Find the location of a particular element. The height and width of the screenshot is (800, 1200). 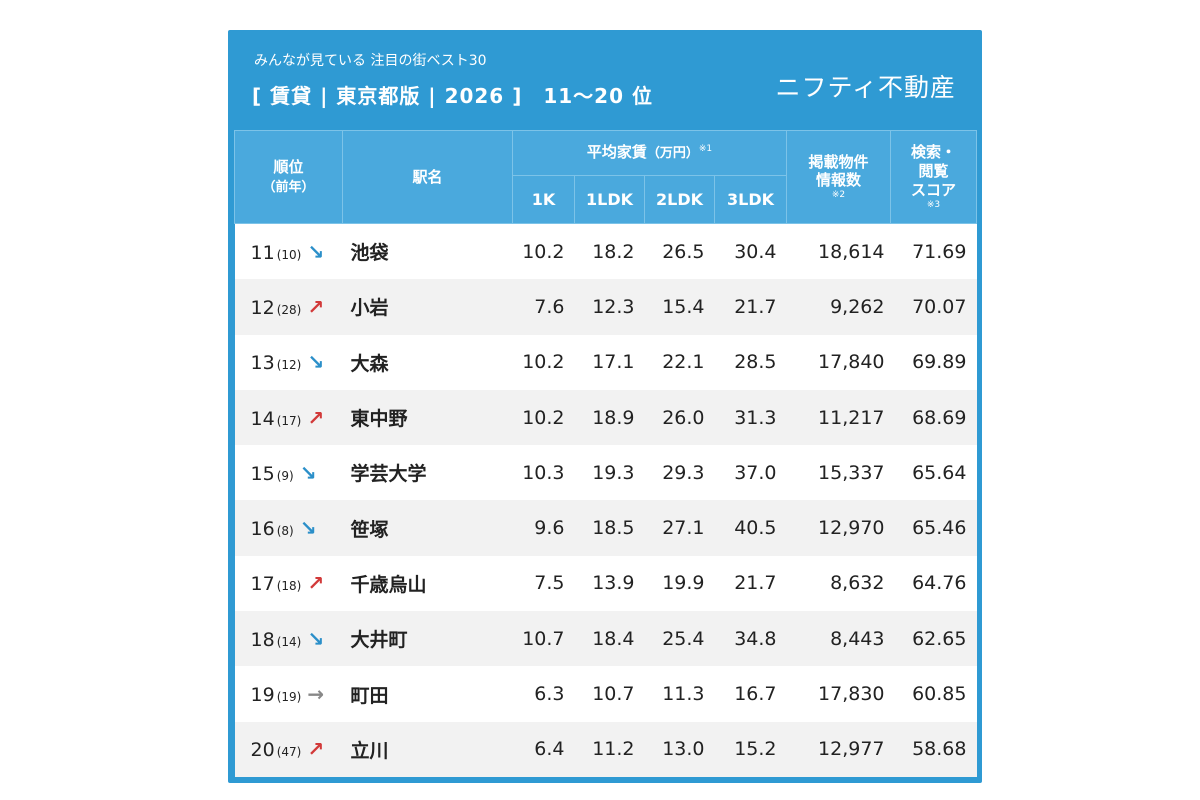

rent-2ldk: 13.0 is located at coordinates (679, 749).